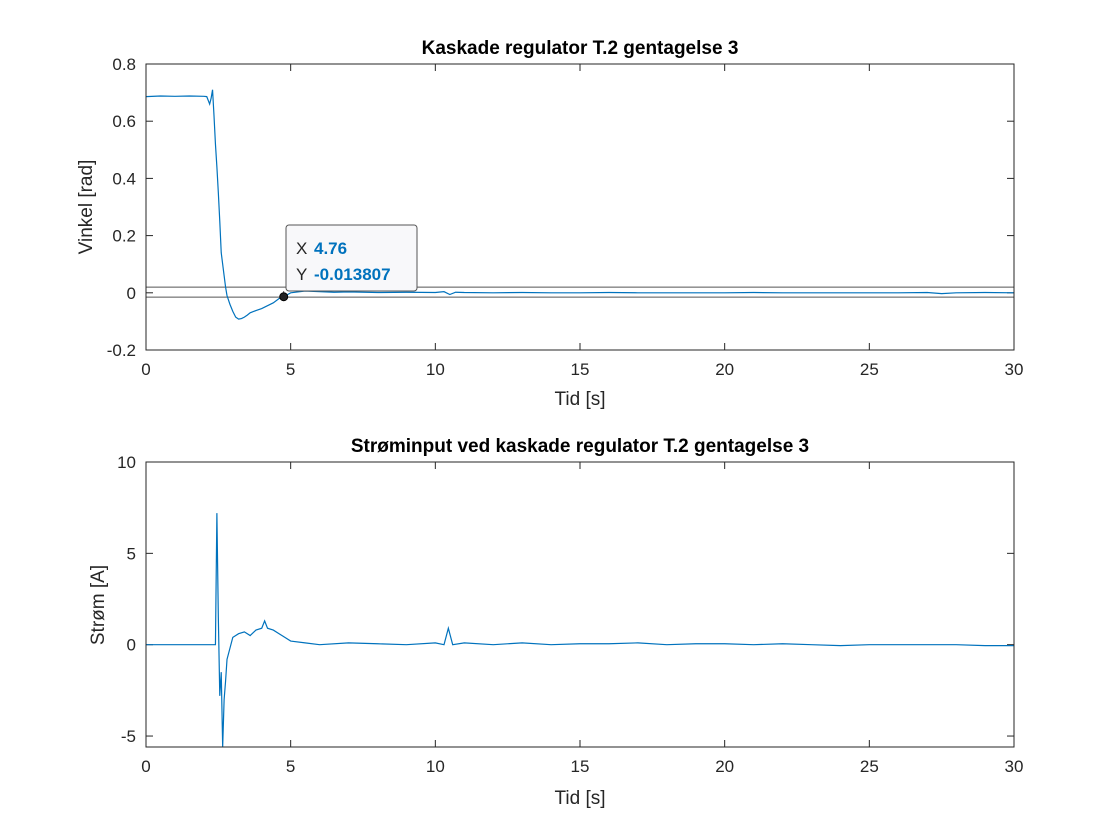 This screenshot has height=840, width=1120. Describe the element at coordinates (435, 369) in the screenshot. I see `angle-x-tick-label: 10` at that location.